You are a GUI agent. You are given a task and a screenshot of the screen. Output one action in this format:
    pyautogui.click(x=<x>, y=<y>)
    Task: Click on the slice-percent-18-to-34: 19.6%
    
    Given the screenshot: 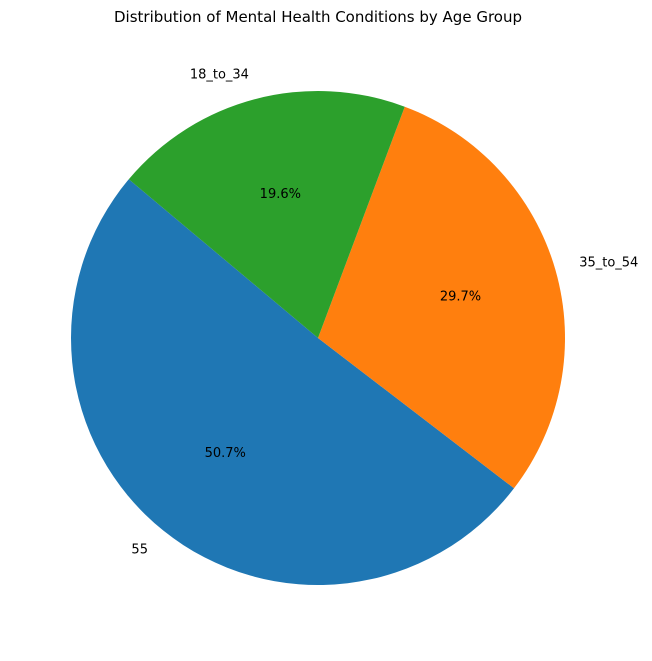 What is the action you would take?
    pyautogui.click(x=280, y=194)
    